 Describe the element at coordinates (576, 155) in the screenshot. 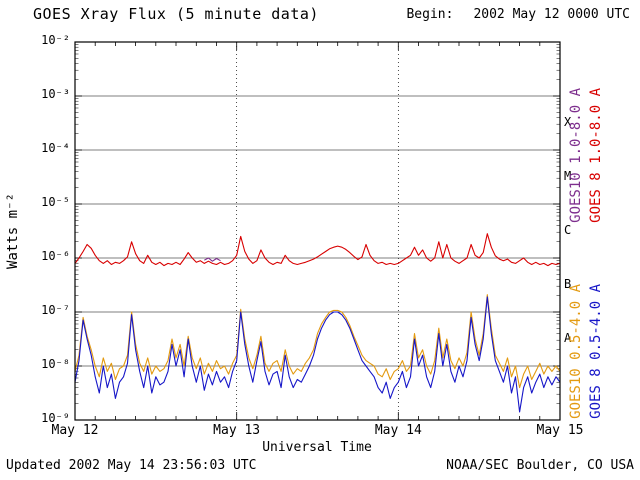

I see `legend-goes10-long-channel: GOES10 1.0-8.0 A` at that location.